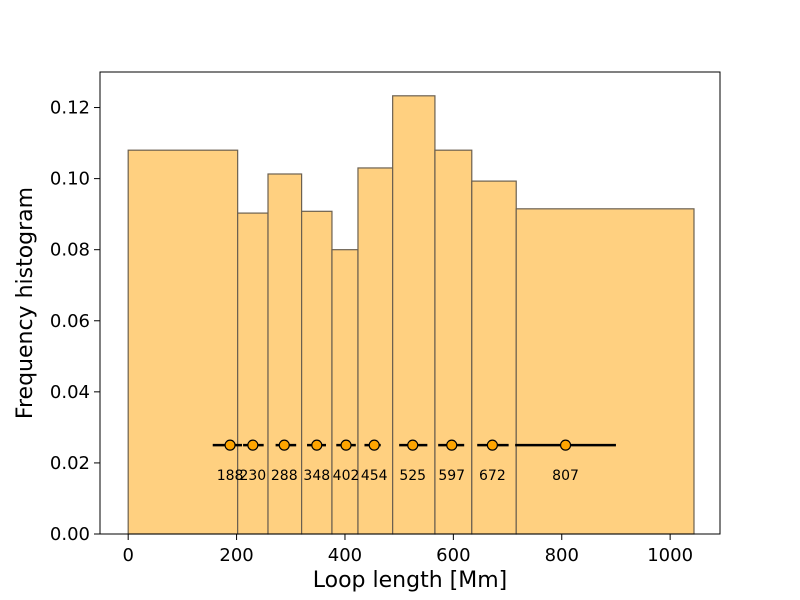  What do you see at coordinates (25, 303) in the screenshot?
I see `y-axis-title: Frequency histogram` at bounding box center [25, 303].